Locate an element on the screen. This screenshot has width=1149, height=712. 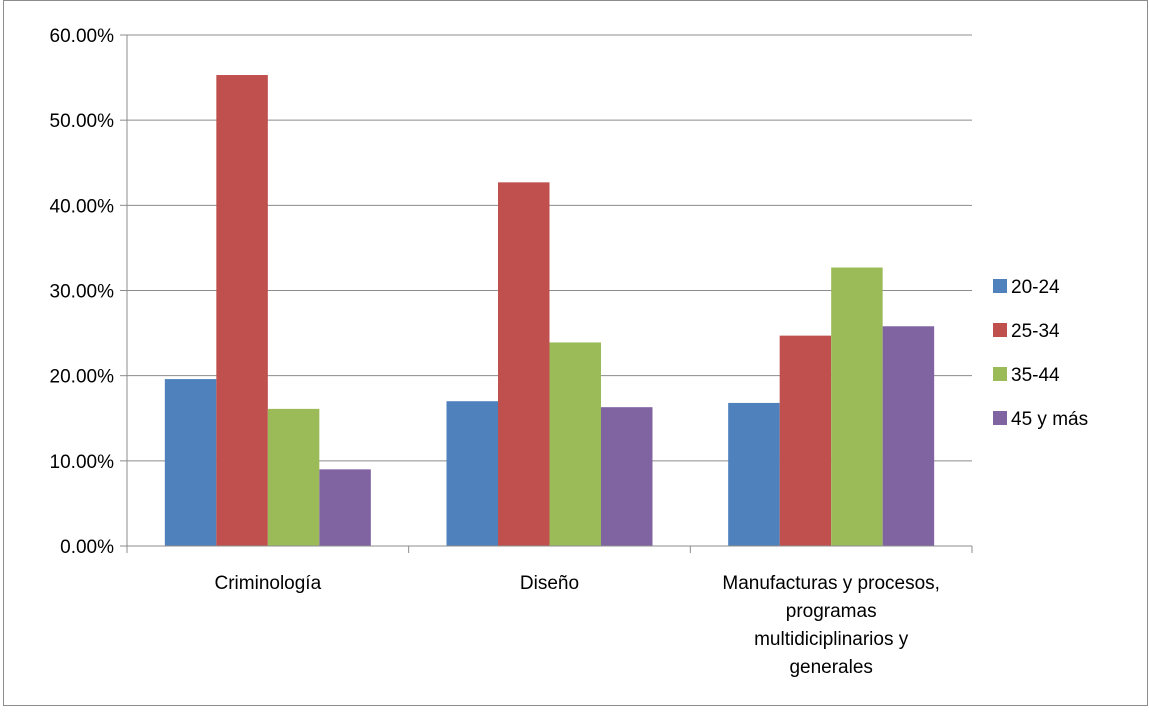
y-tick-label: 60.00% is located at coordinates (82, 36).